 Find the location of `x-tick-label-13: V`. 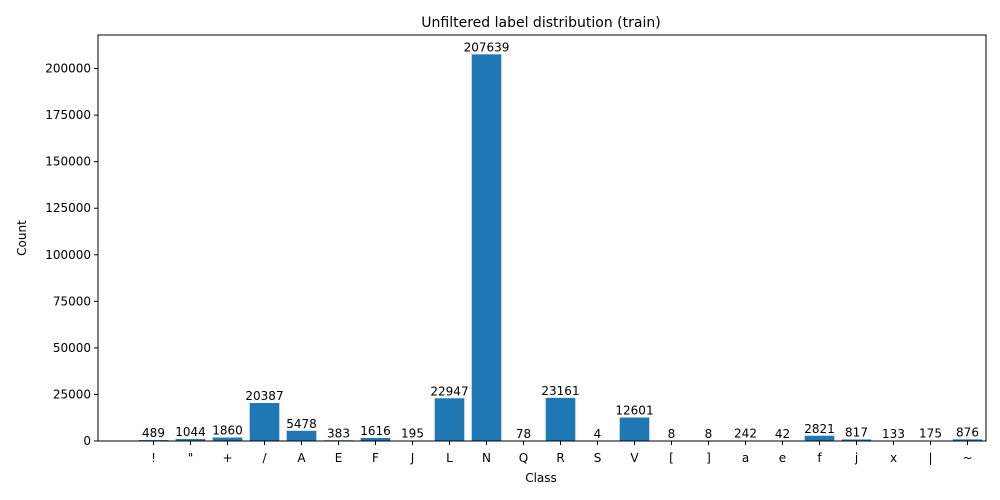

x-tick-label-13: V is located at coordinates (634, 458).